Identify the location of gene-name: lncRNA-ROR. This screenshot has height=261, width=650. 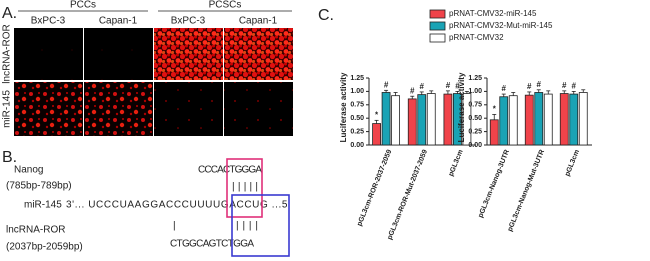
(35, 230).